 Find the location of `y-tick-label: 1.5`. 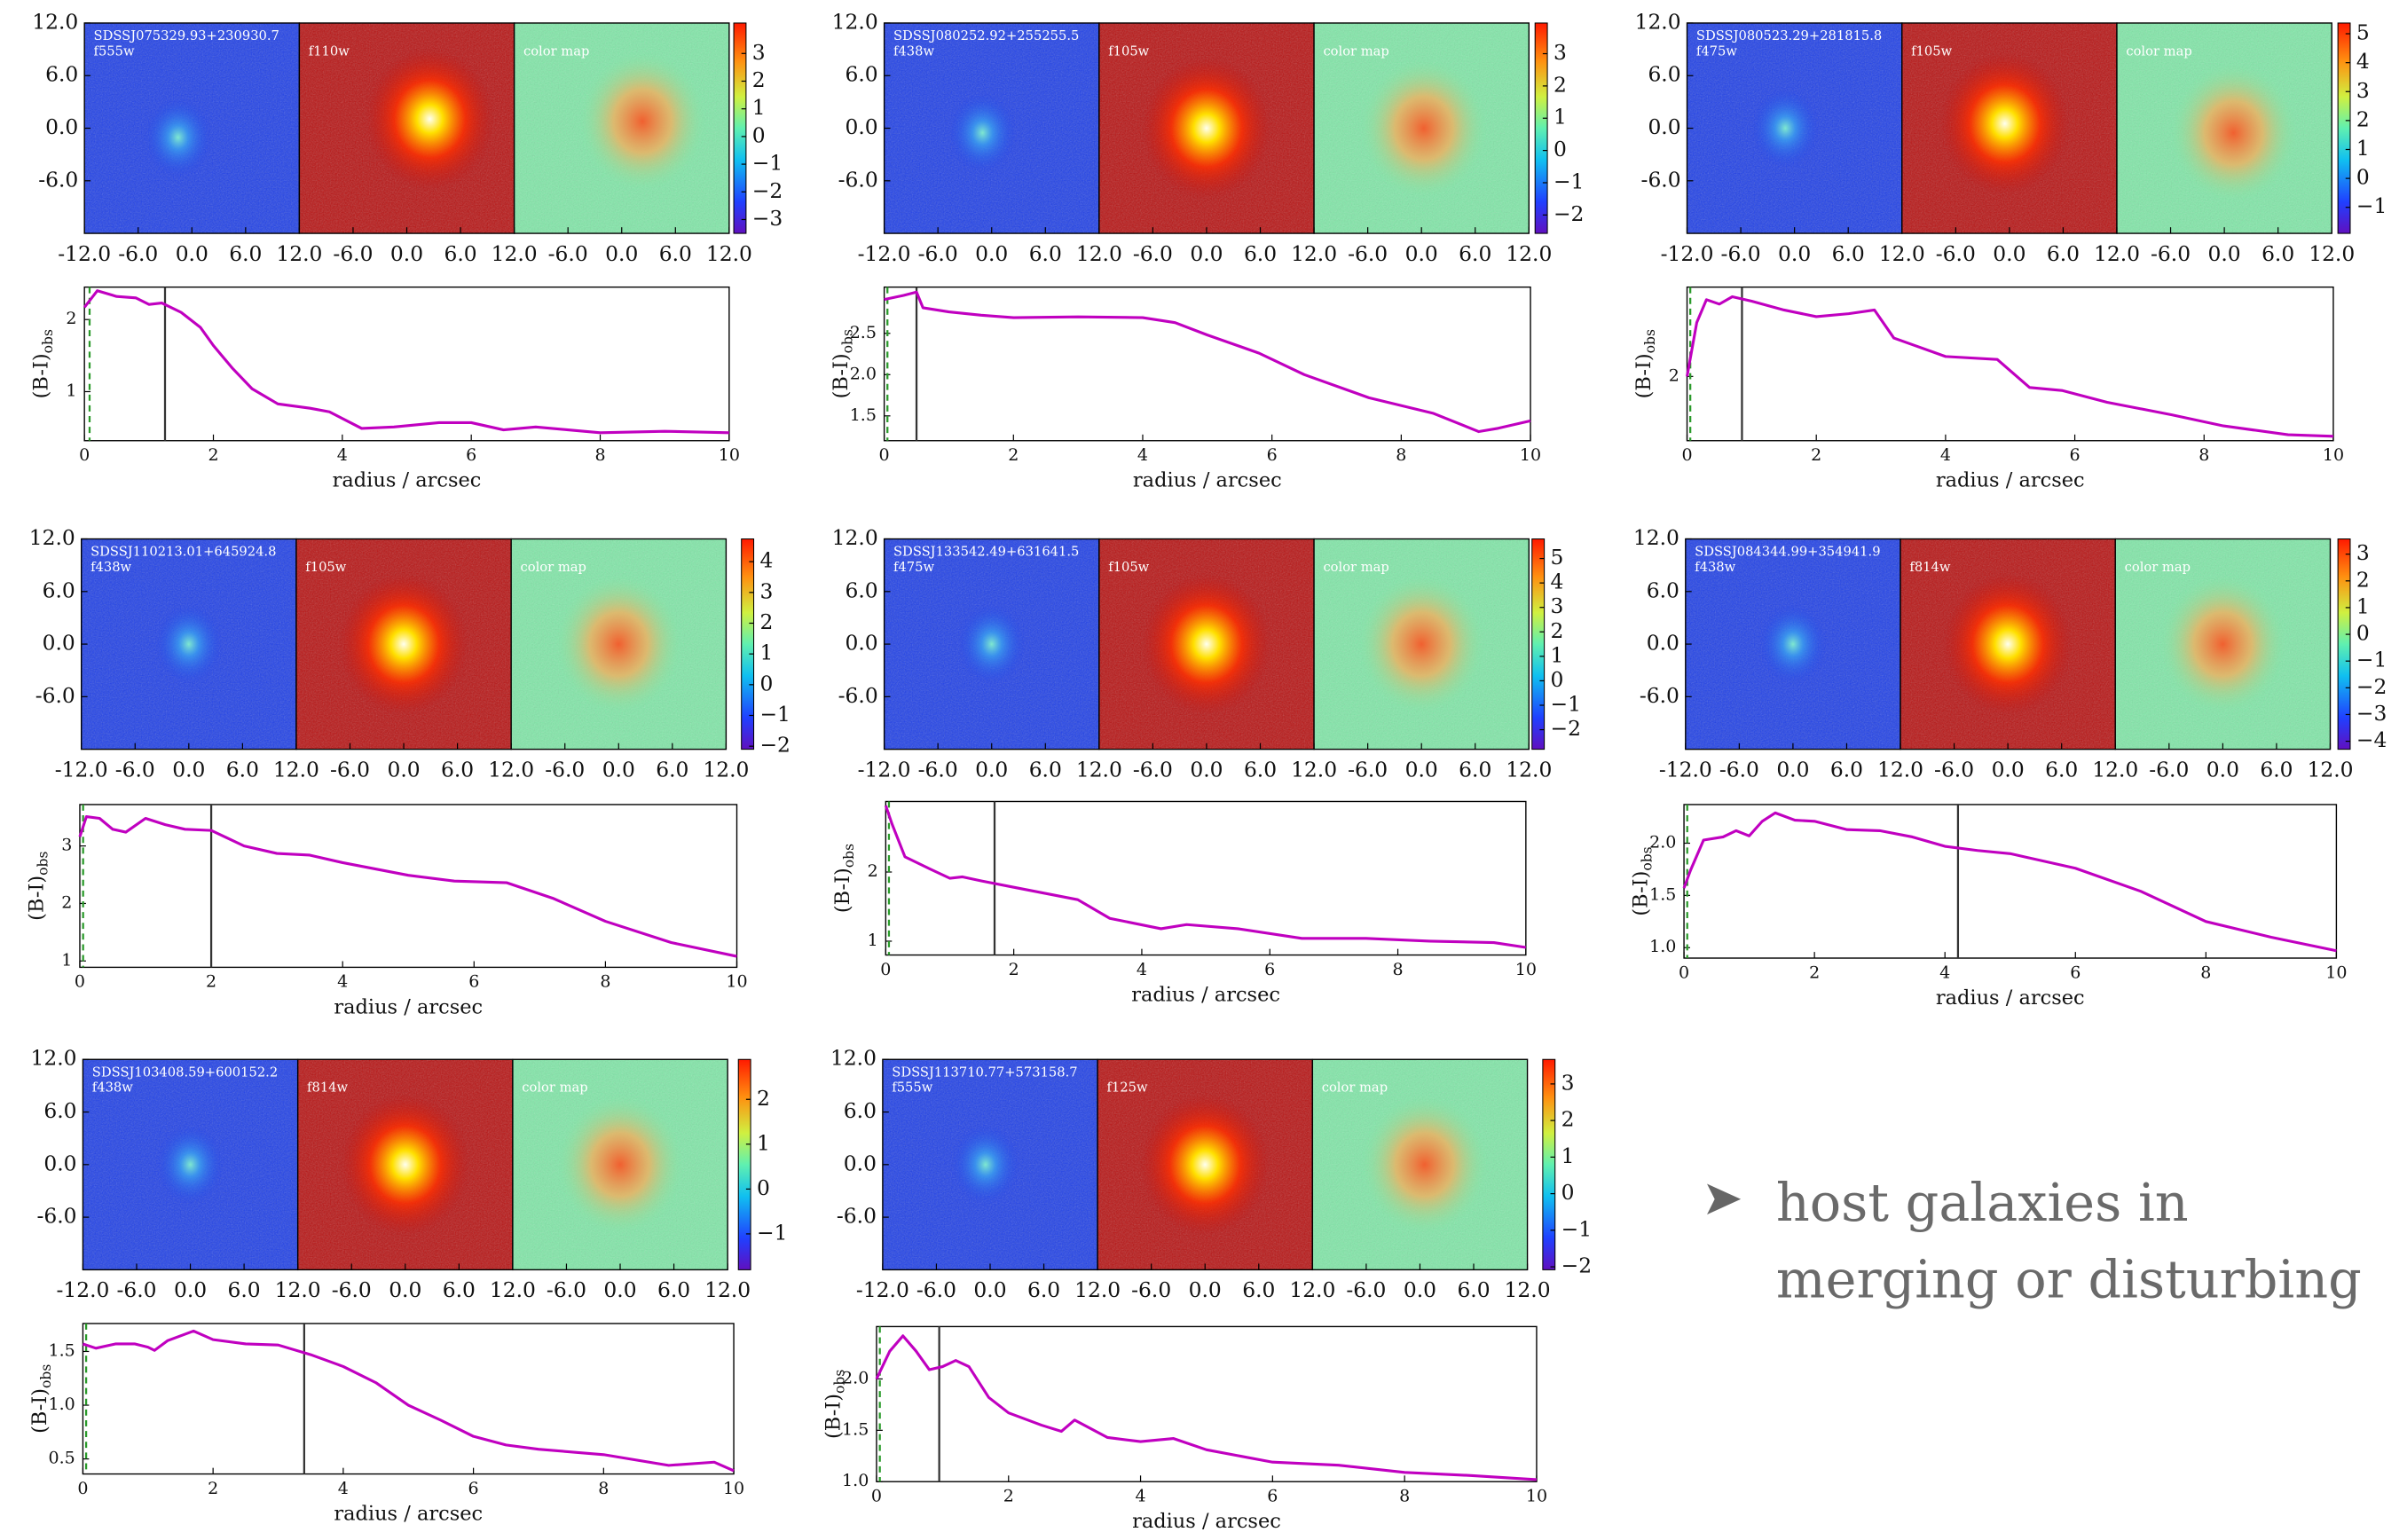

y-tick-label: 1.5 is located at coordinates (1662, 894).